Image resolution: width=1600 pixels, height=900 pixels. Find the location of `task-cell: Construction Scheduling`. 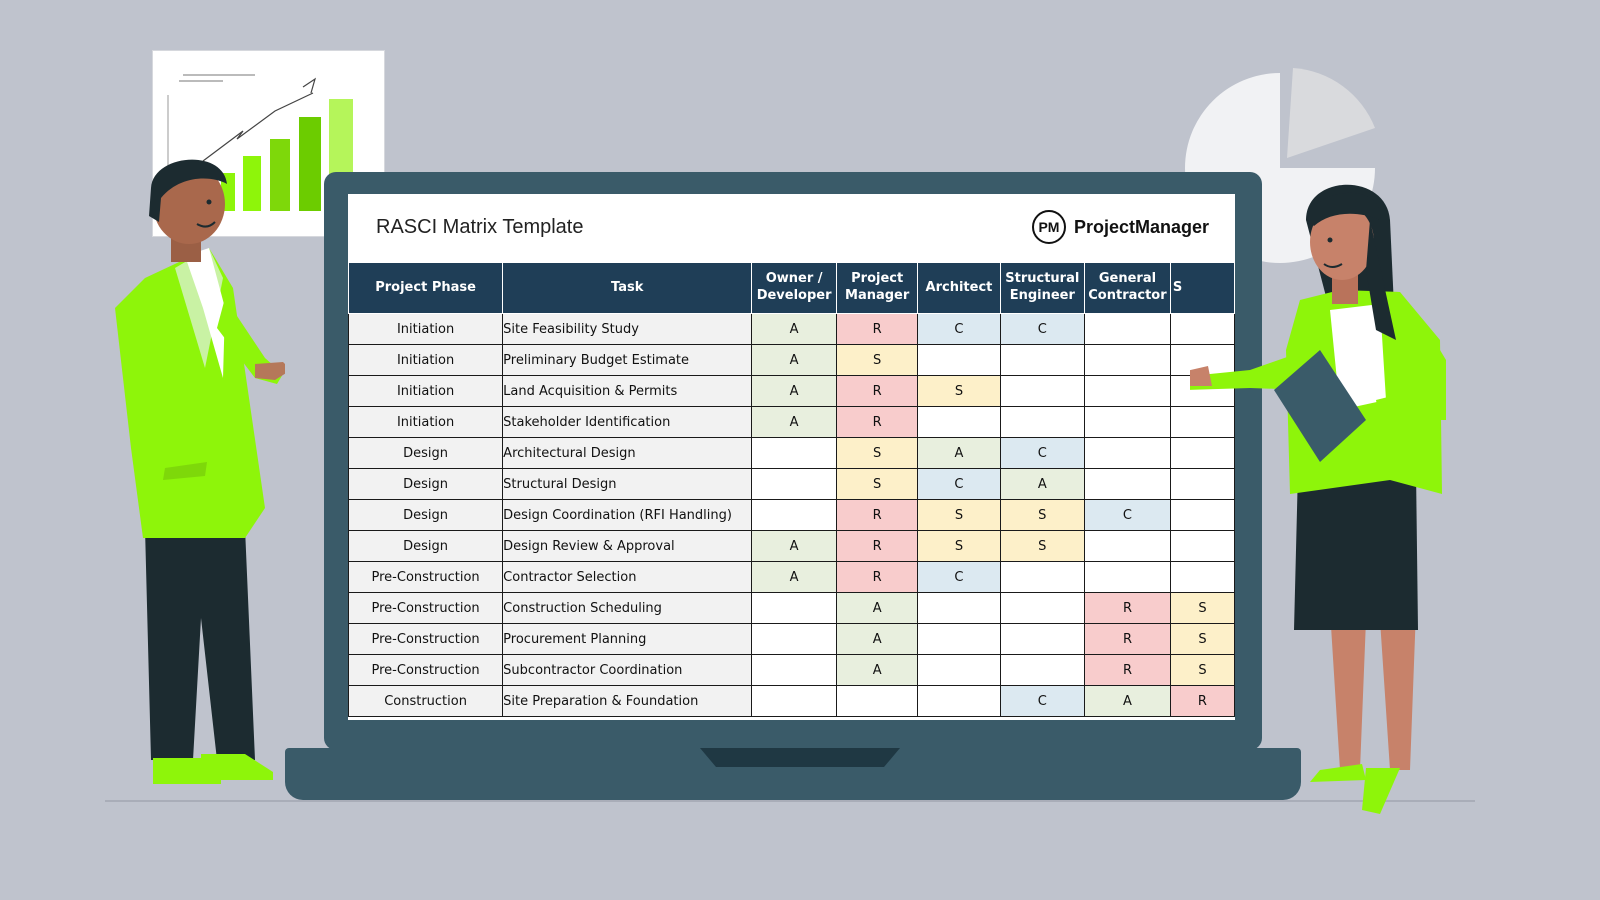

task-cell: Construction Scheduling is located at coordinates (627, 608).